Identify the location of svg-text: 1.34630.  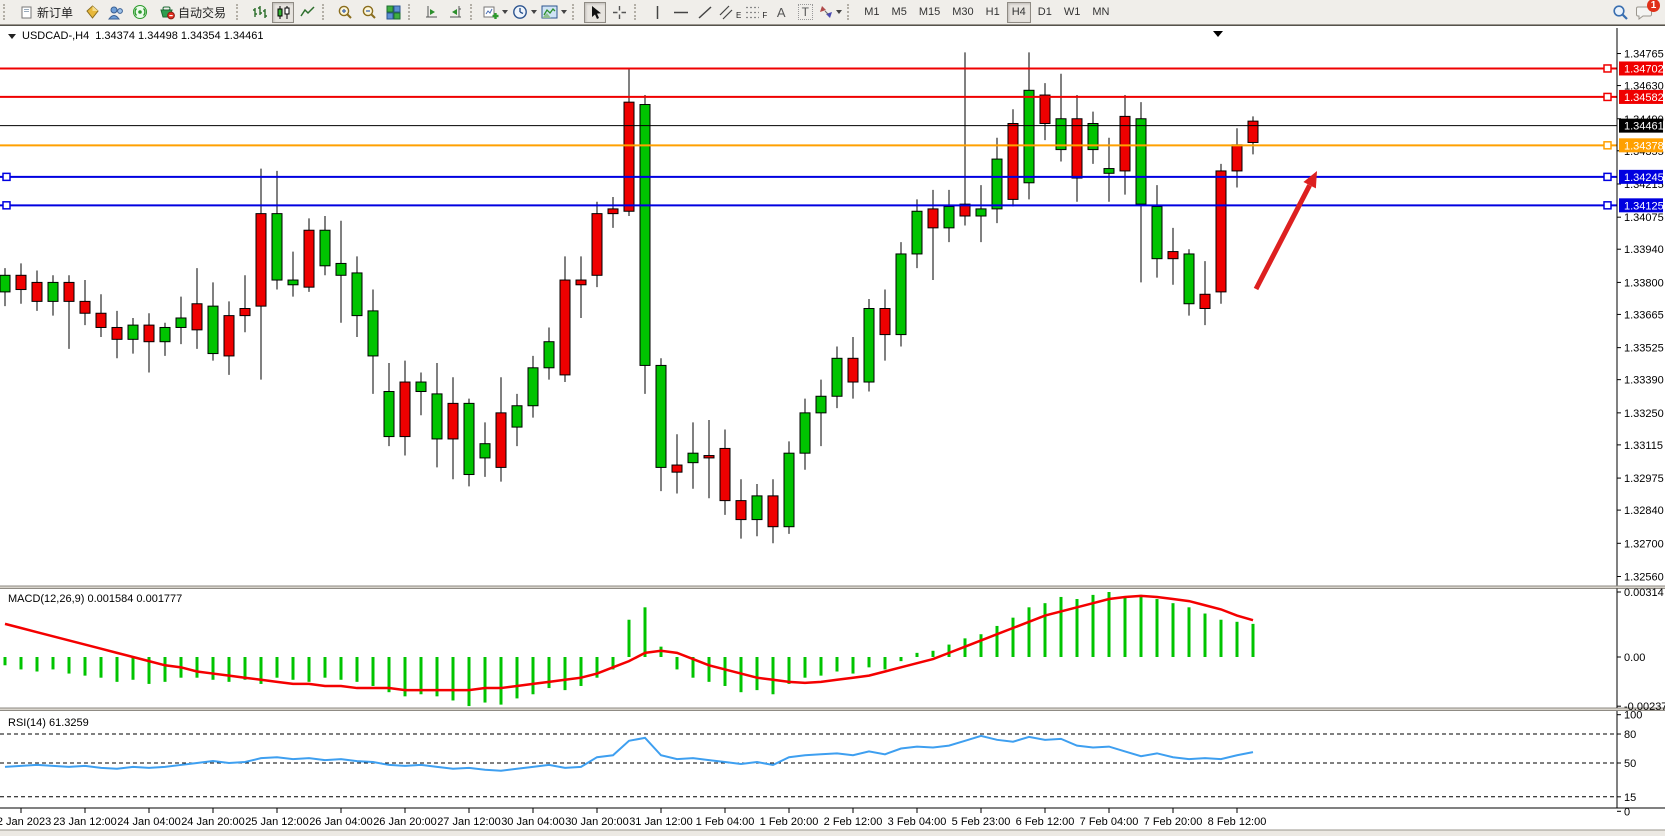
(1644, 87).